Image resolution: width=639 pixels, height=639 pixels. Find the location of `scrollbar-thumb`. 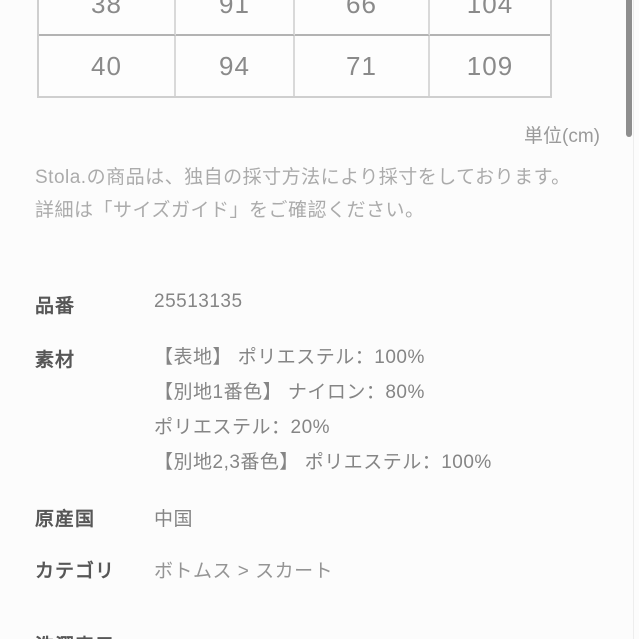

scrollbar-thumb is located at coordinates (629, 68).